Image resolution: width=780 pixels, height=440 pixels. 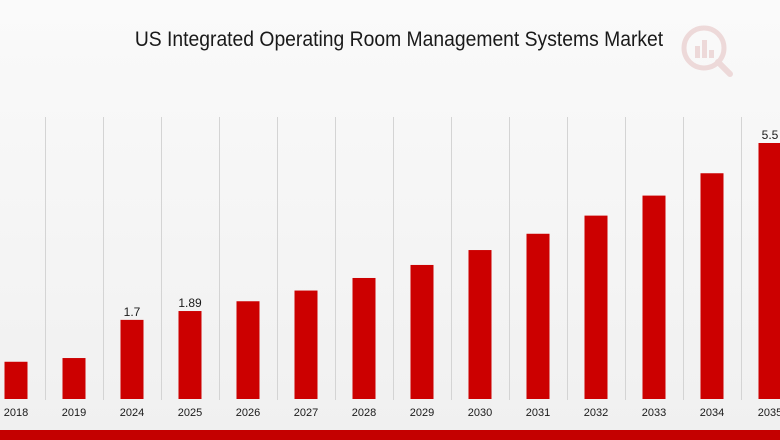 I want to click on data-label-2024: 1.7, so click(x=132, y=312).